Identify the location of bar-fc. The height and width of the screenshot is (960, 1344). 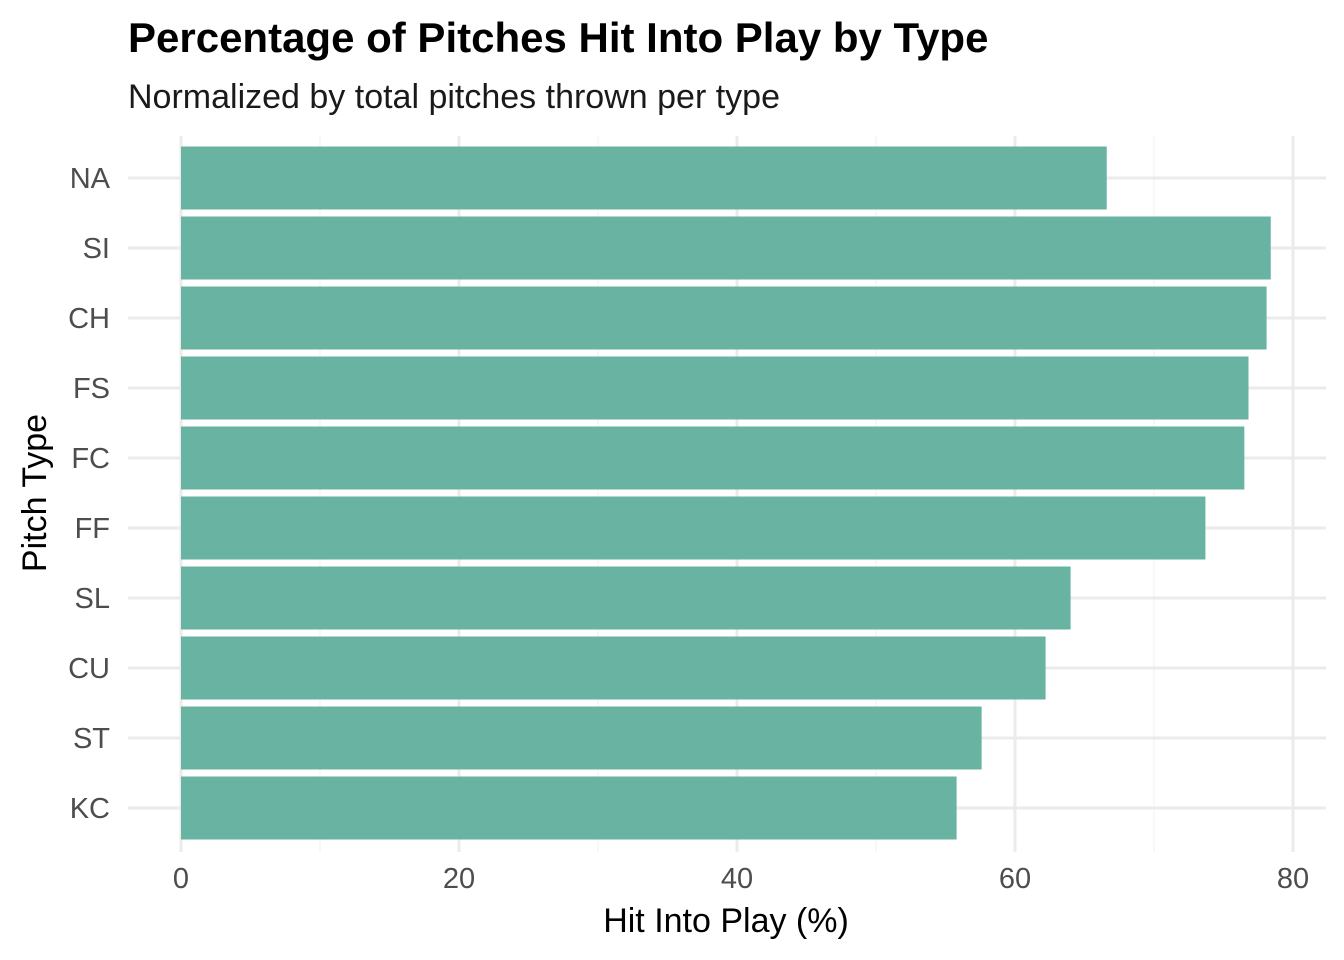
(713, 458).